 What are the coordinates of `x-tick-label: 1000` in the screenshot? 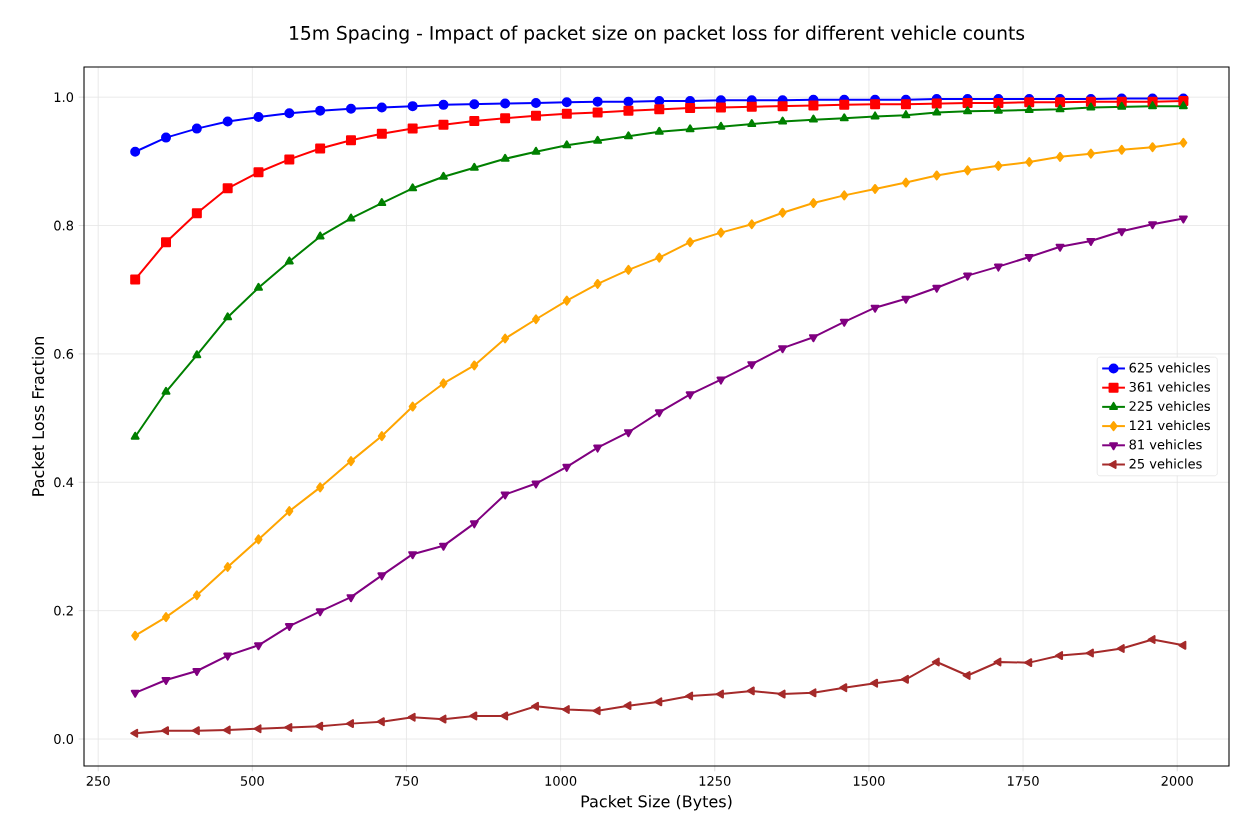 It's located at (561, 781).